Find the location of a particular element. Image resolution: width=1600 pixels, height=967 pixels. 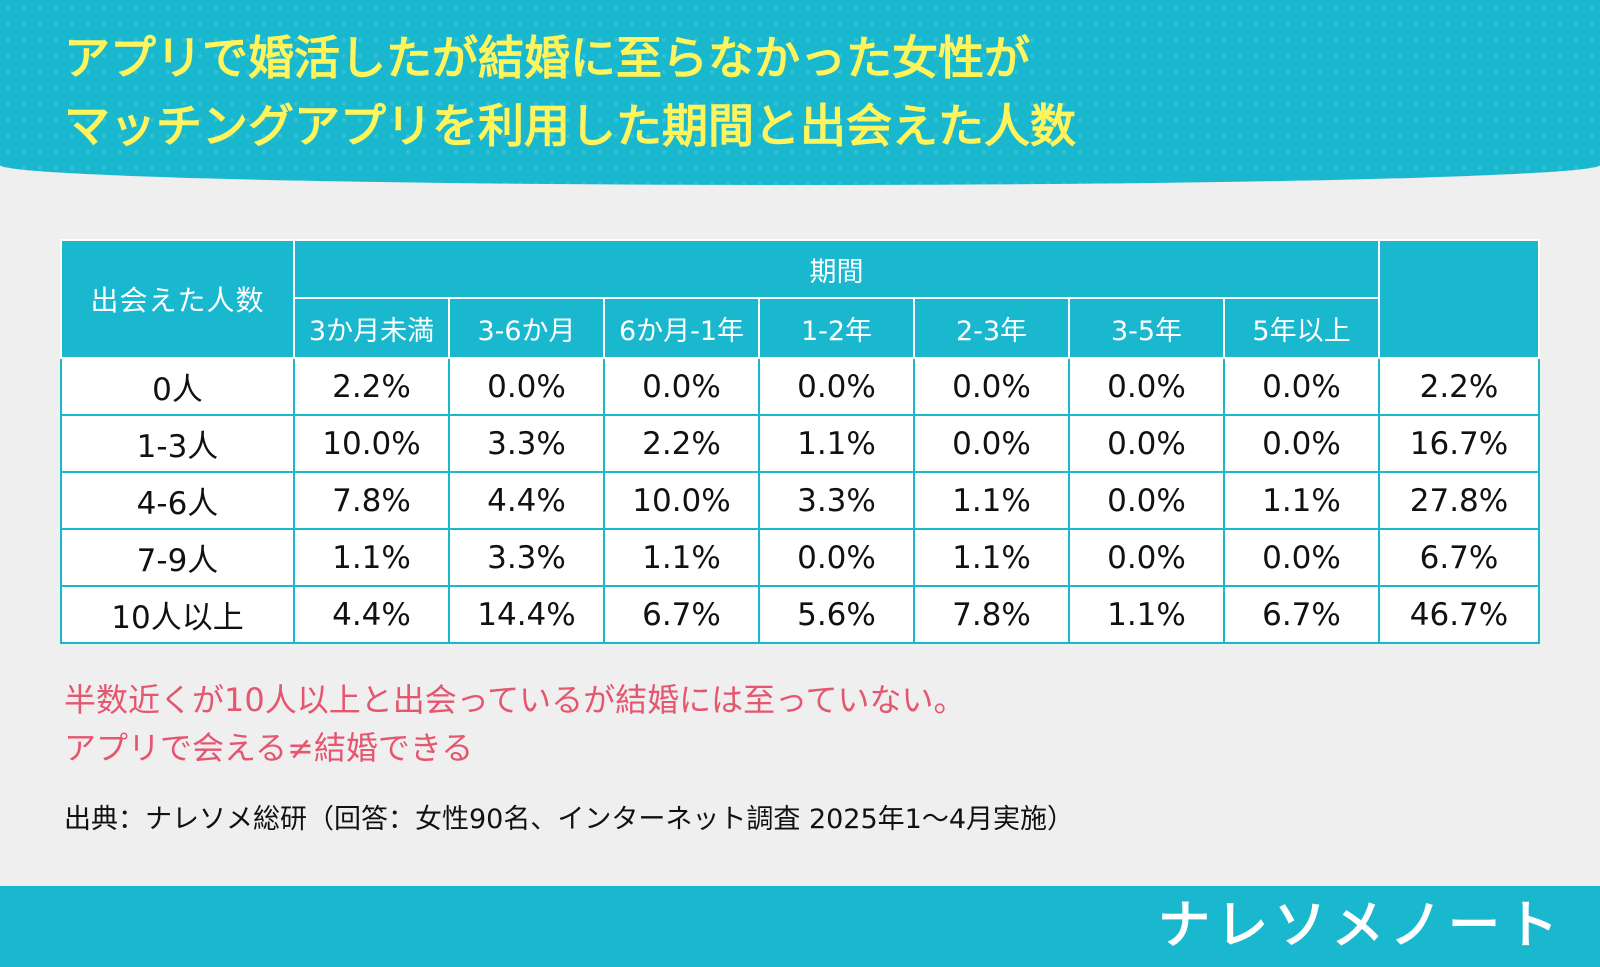

row-header-title: 出会えた人数 is located at coordinates (177, 299).